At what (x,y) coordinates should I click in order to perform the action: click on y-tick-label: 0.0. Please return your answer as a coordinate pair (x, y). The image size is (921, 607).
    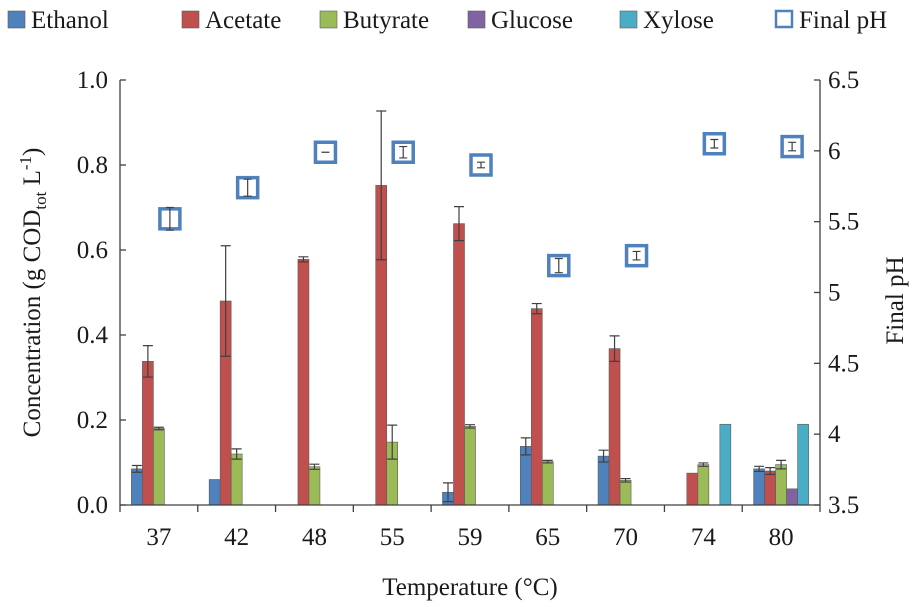
    Looking at the image, I should click on (92, 505).